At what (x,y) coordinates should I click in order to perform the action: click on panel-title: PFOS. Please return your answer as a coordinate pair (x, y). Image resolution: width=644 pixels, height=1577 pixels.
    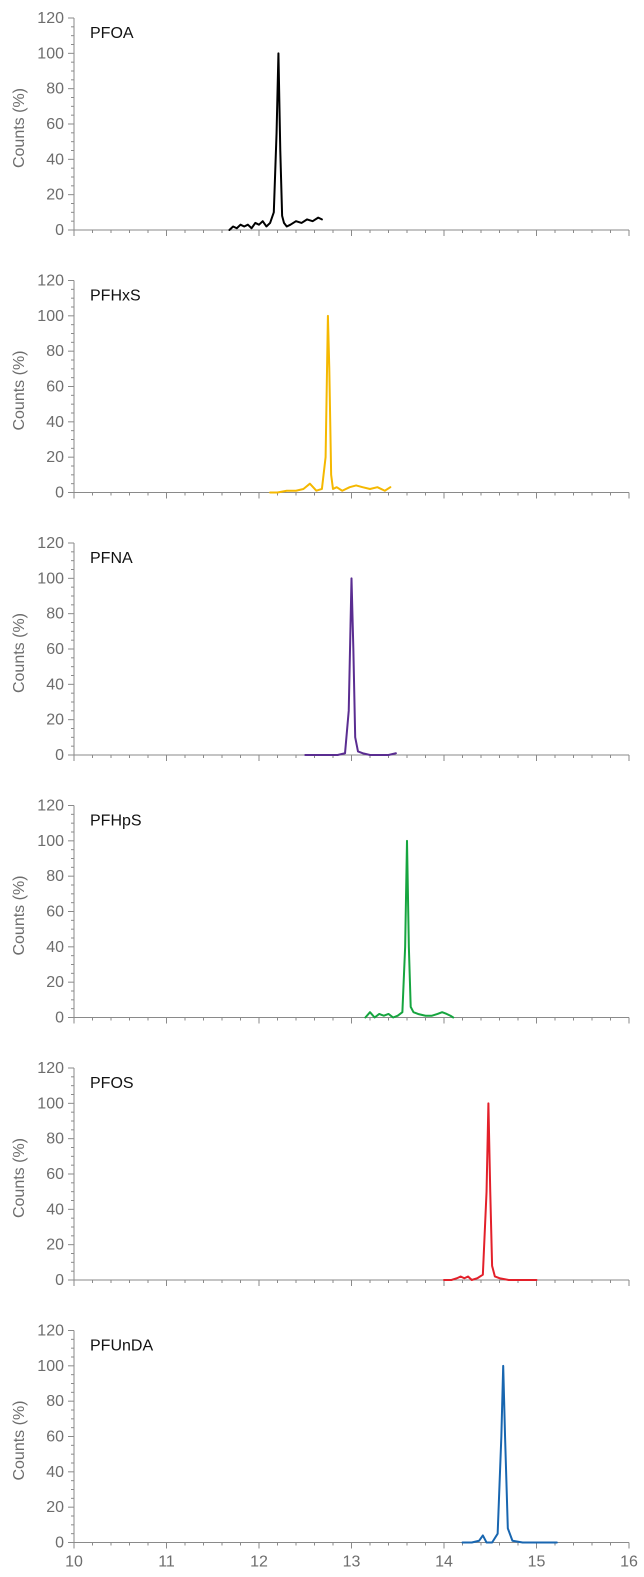
    Looking at the image, I should click on (112, 1083).